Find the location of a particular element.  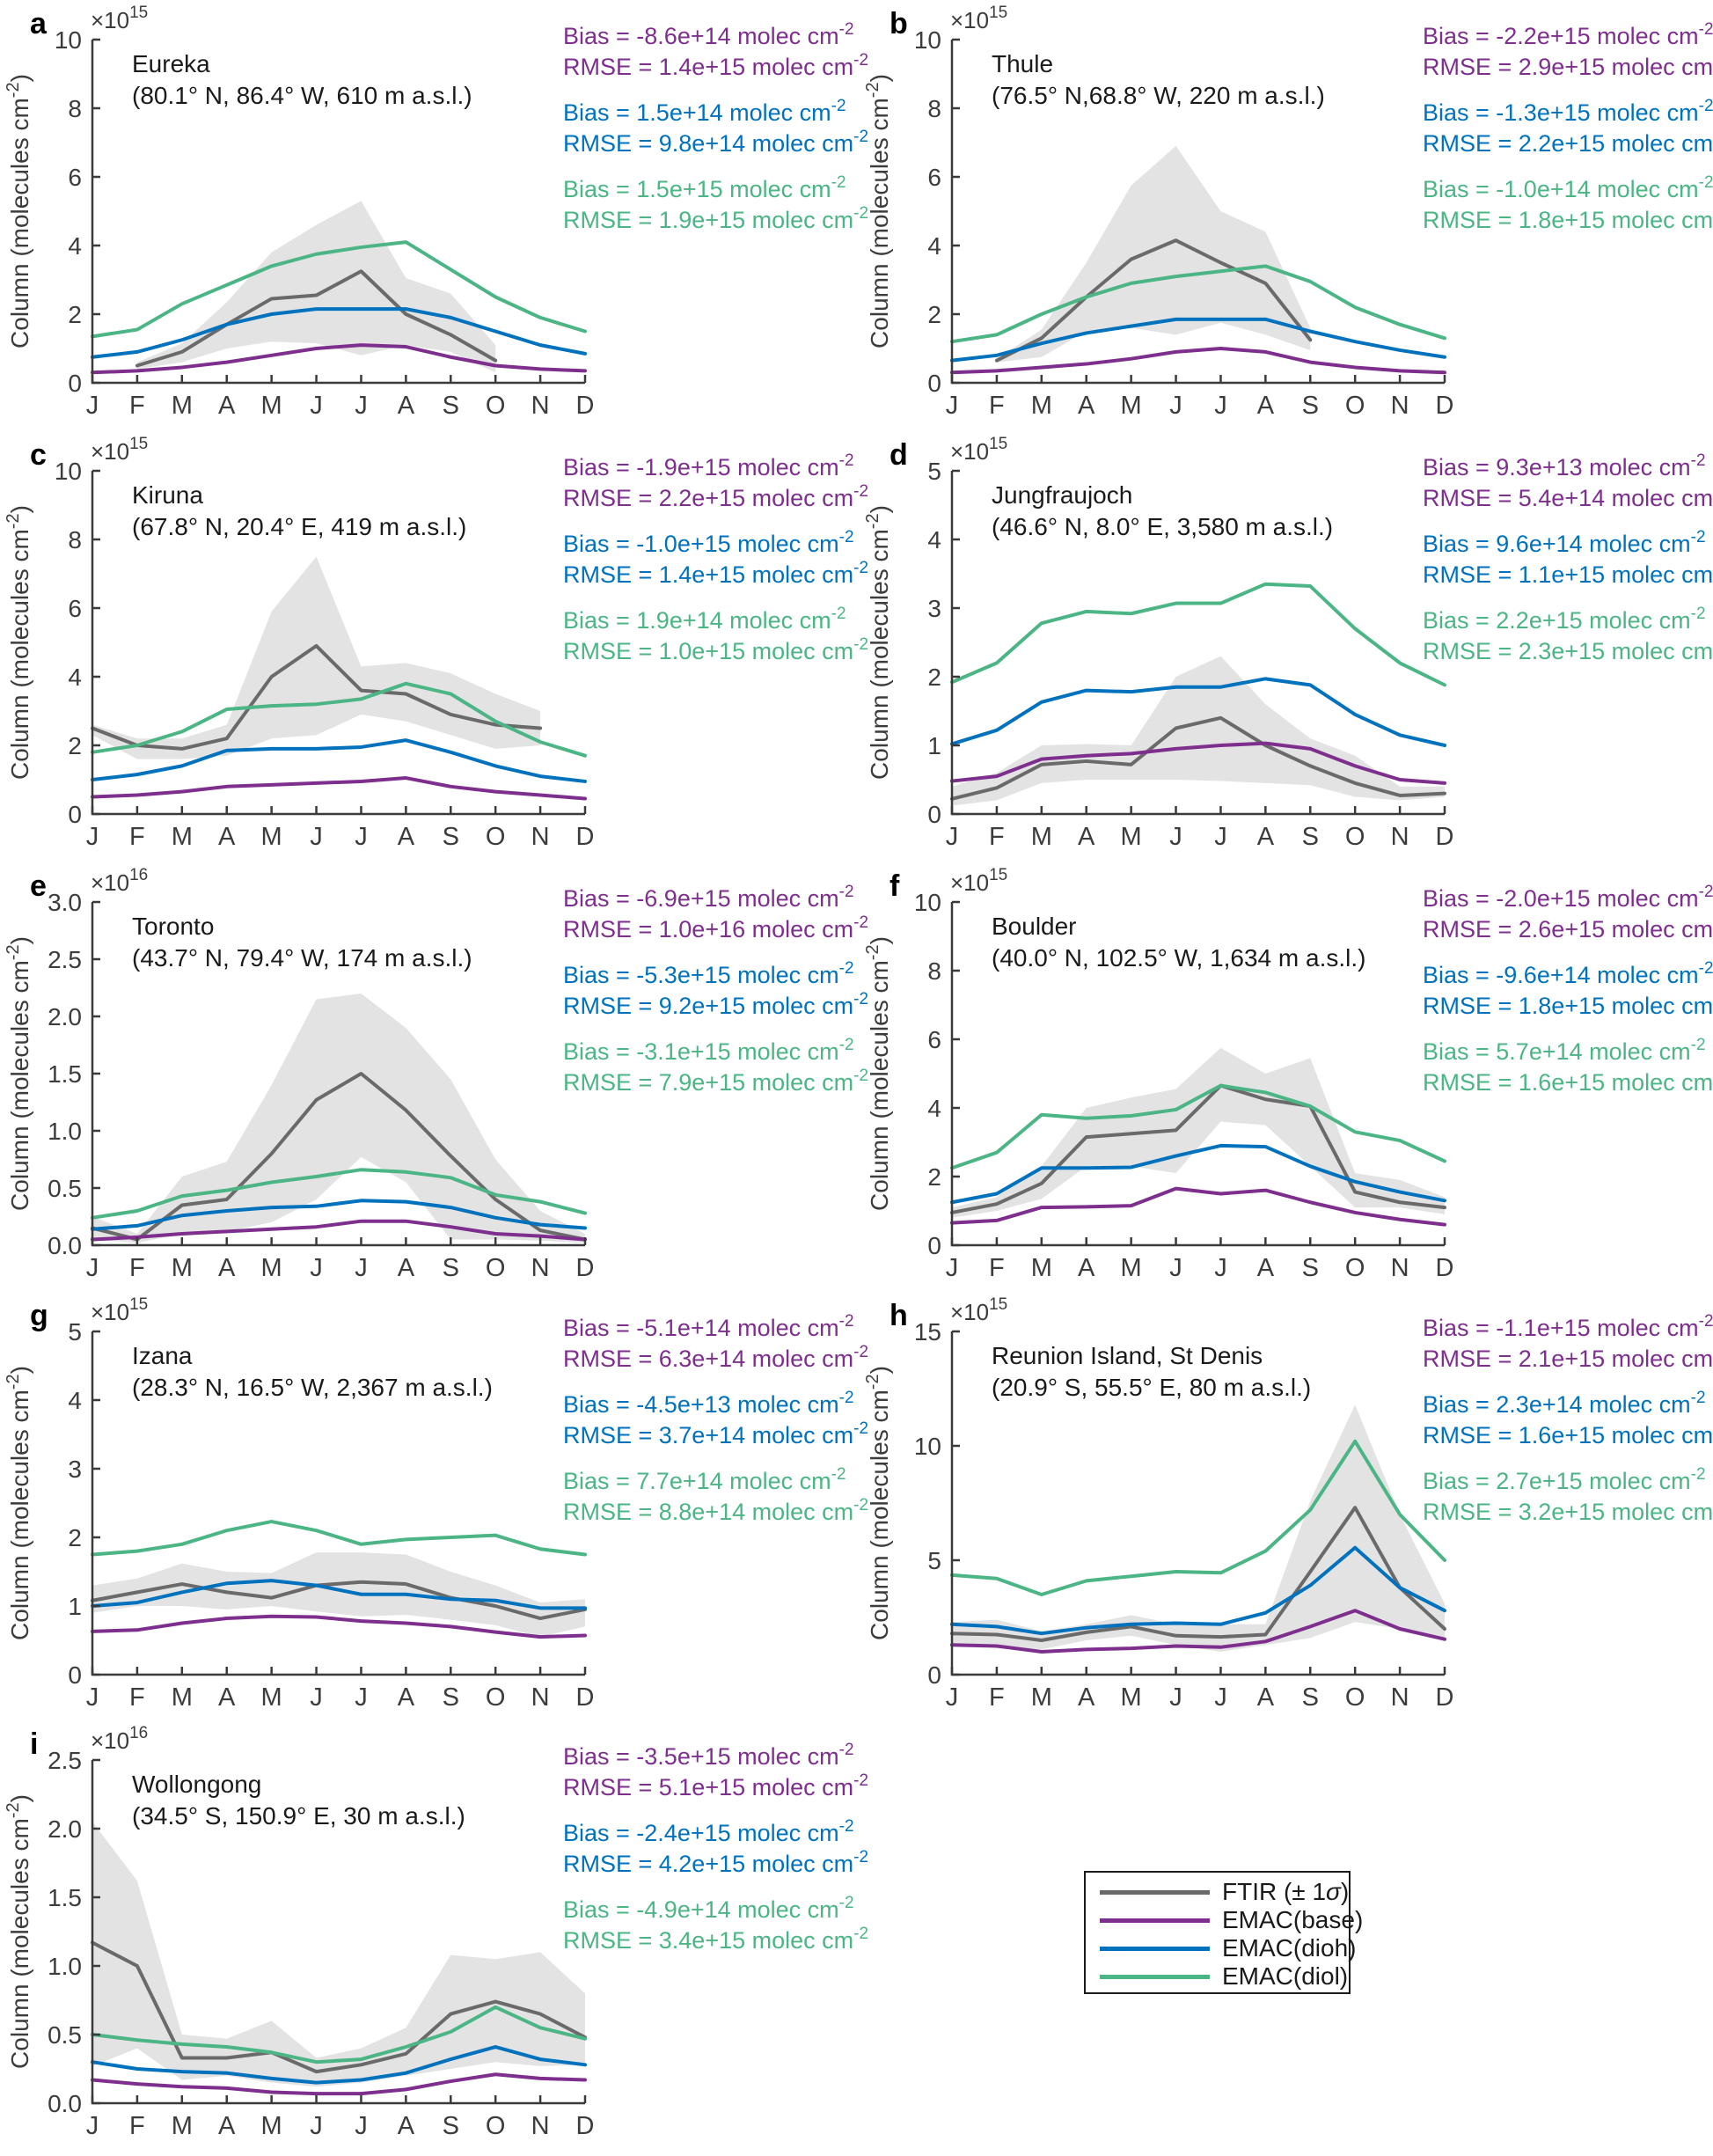

bias-diol: Bias = -4.9e+14 molec cm-2 is located at coordinates (708, 1908).